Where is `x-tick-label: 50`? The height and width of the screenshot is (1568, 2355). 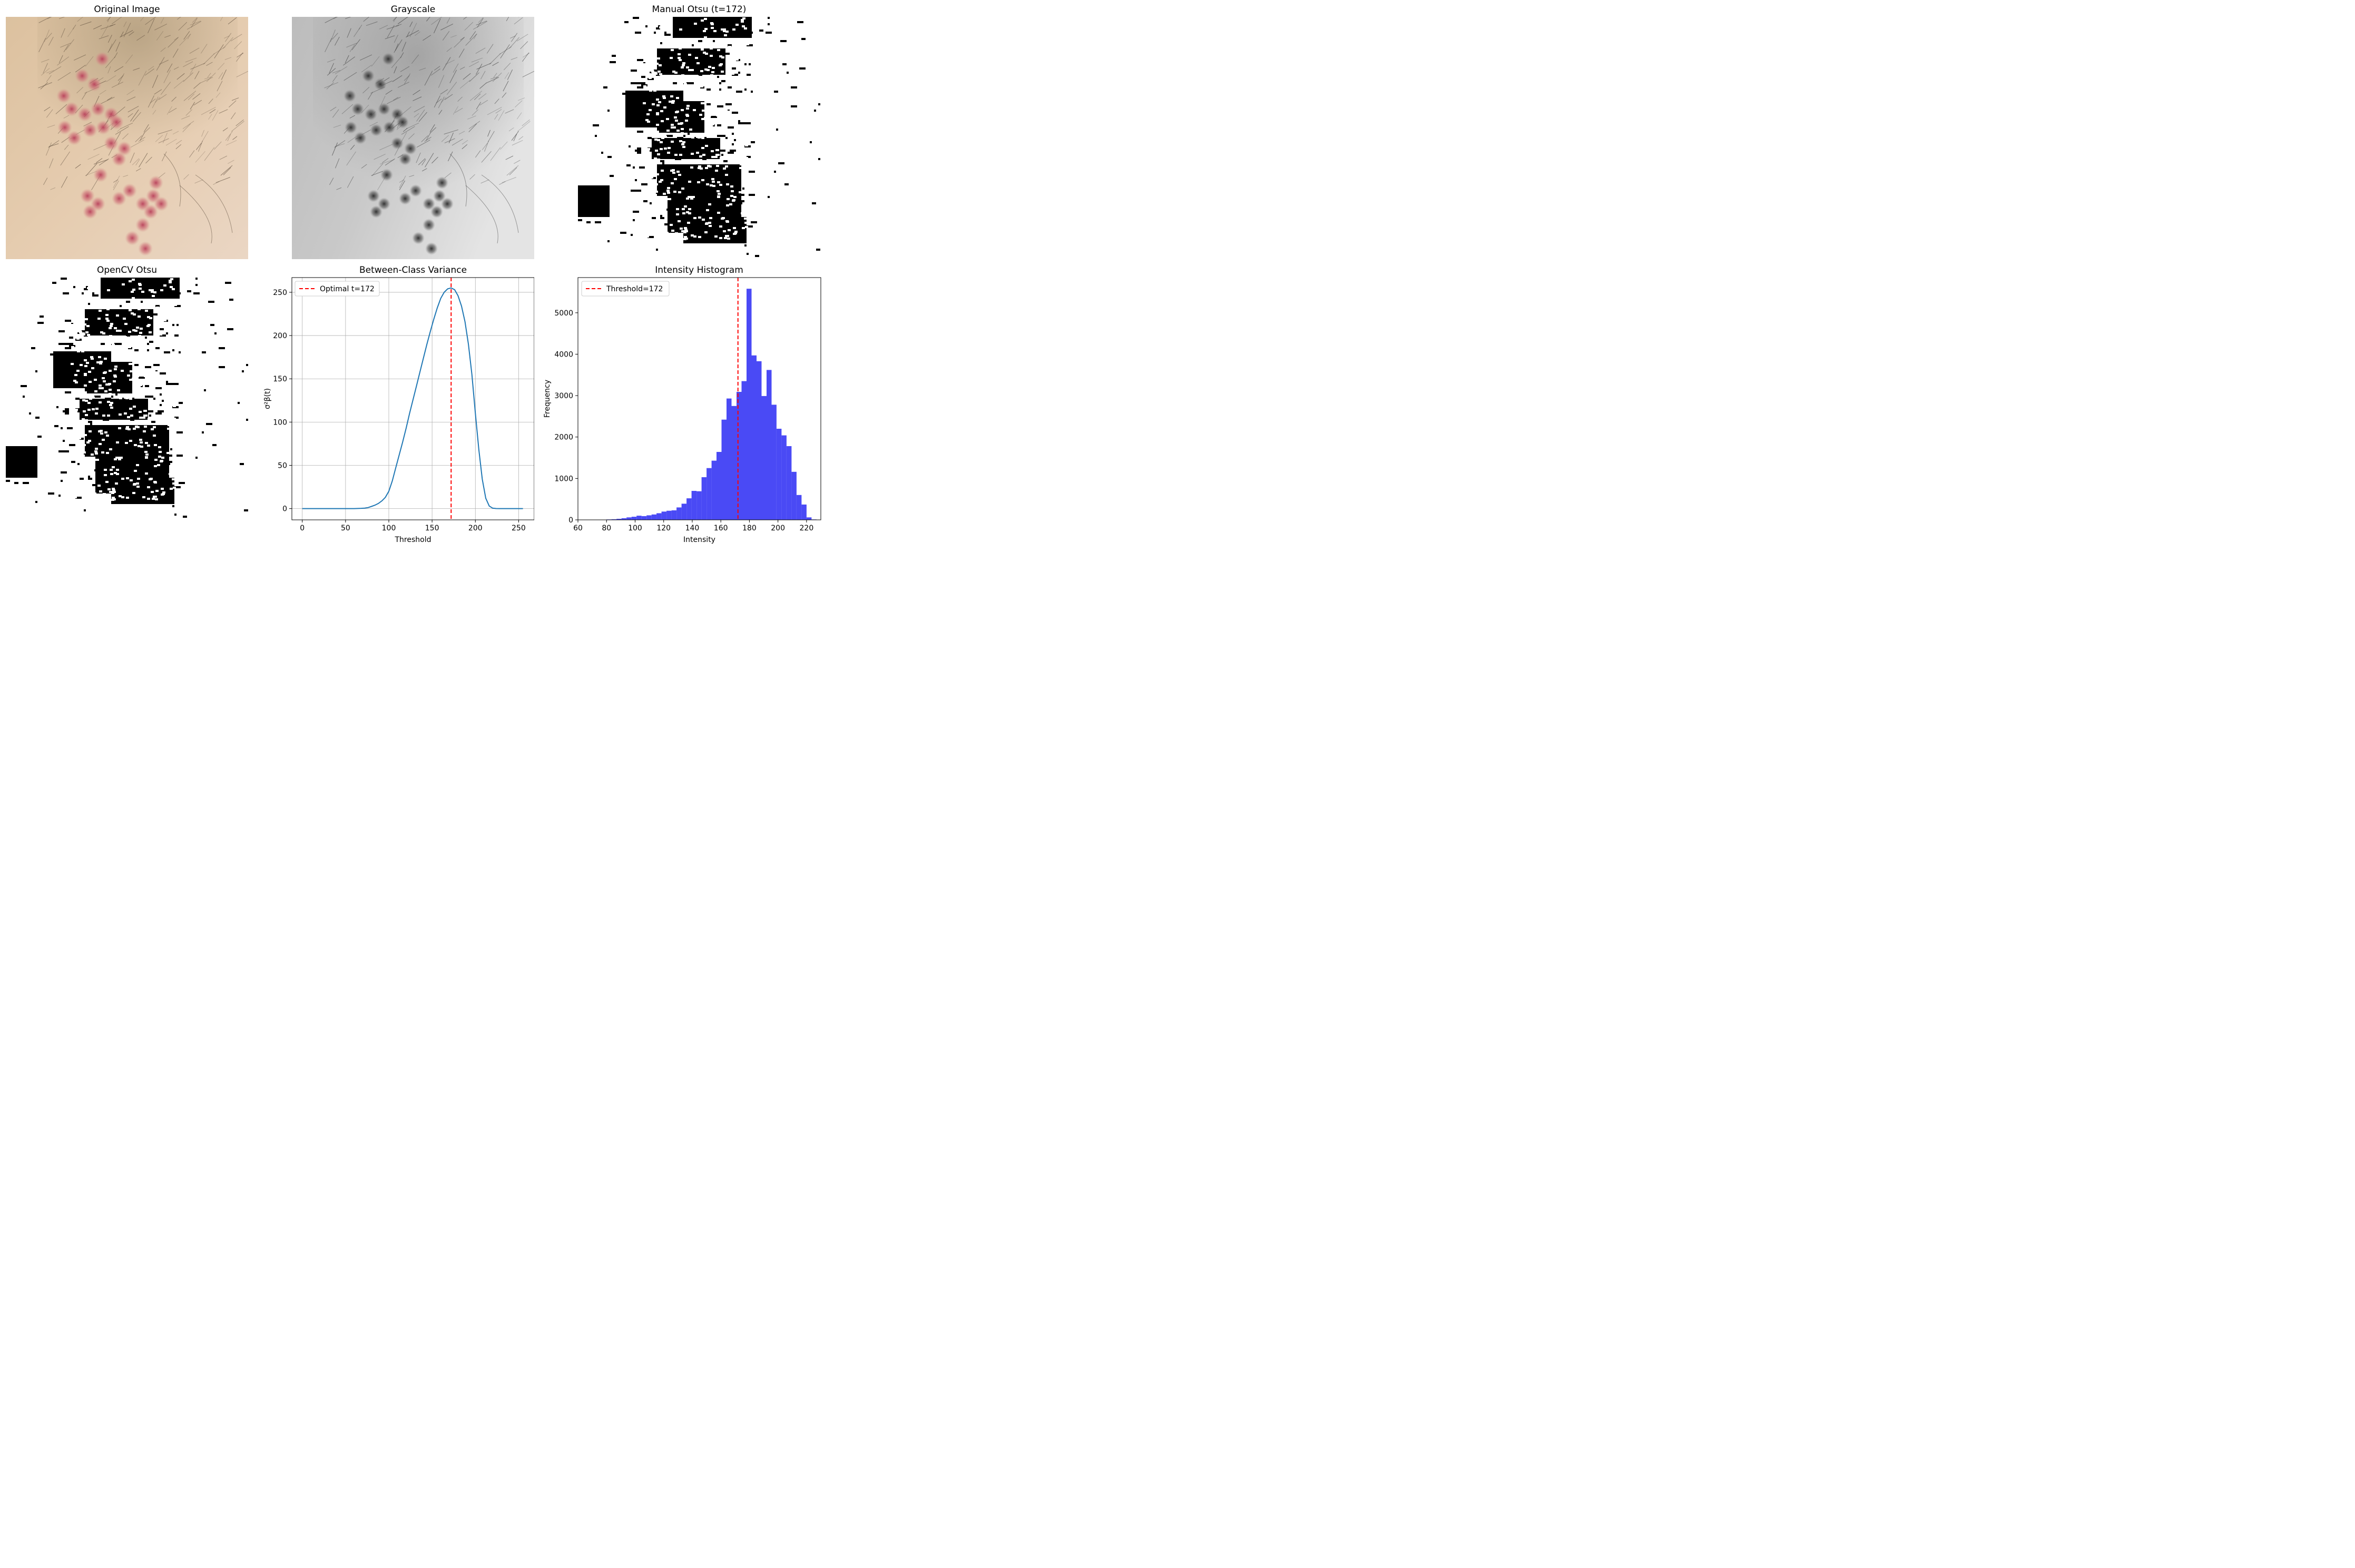 x-tick-label: 50 is located at coordinates (345, 528).